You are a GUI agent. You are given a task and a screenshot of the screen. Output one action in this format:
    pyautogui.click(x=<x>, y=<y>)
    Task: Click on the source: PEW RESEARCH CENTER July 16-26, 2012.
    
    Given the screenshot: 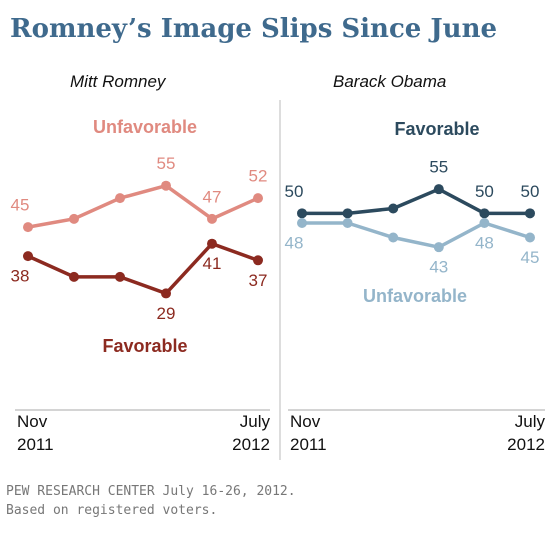 What is the action you would take?
    pyautogui.click(x=151, y=491)
    